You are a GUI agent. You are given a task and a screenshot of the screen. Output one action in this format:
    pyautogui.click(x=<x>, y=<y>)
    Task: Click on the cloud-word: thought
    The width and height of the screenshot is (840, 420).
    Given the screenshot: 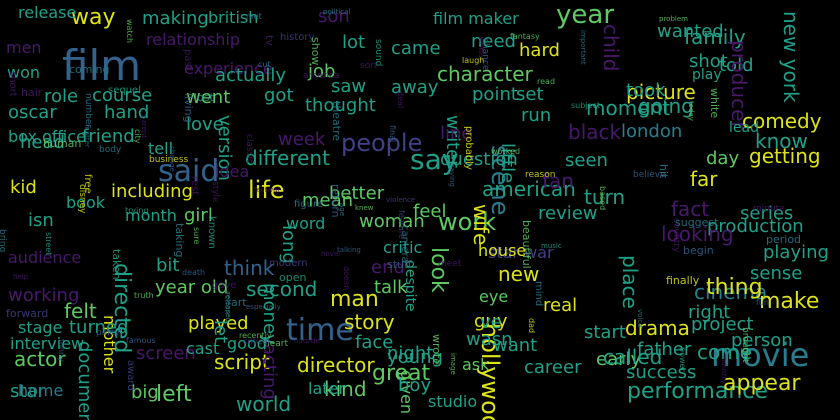 What is the action you would take?
    pyautogui.click(x=340, y=105)
    